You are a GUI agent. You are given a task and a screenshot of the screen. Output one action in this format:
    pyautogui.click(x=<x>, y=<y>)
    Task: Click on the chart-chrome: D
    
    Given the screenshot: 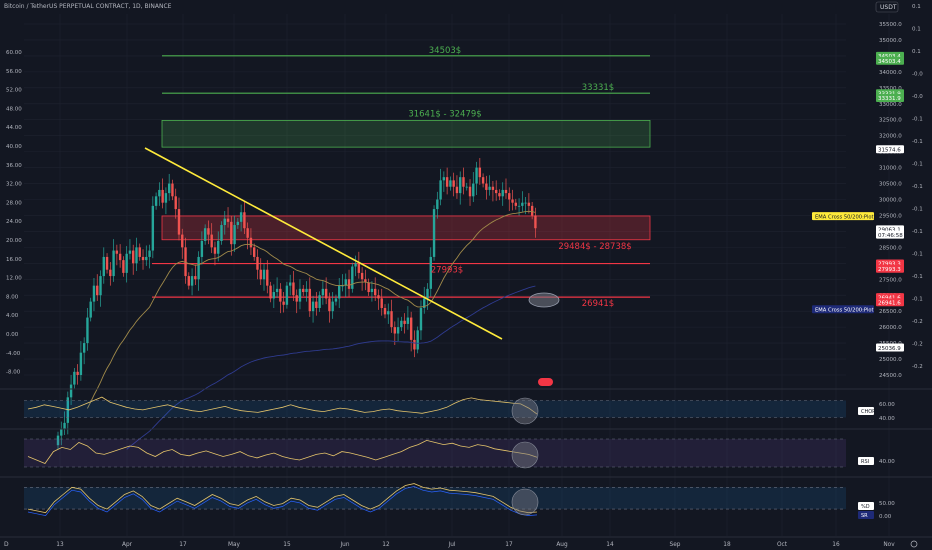 What is the action you would take?
    pyautogui.click(x=461, y=544)
    